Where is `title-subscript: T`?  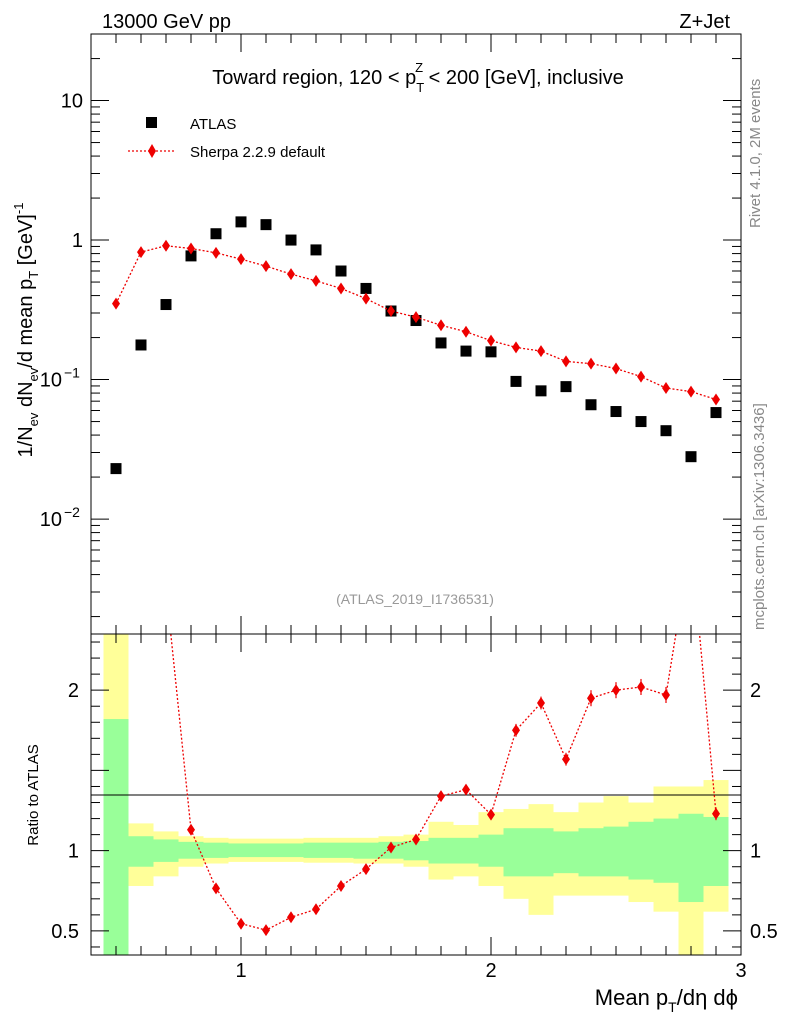 title-subscript: T is located at coordinates (420, 87).